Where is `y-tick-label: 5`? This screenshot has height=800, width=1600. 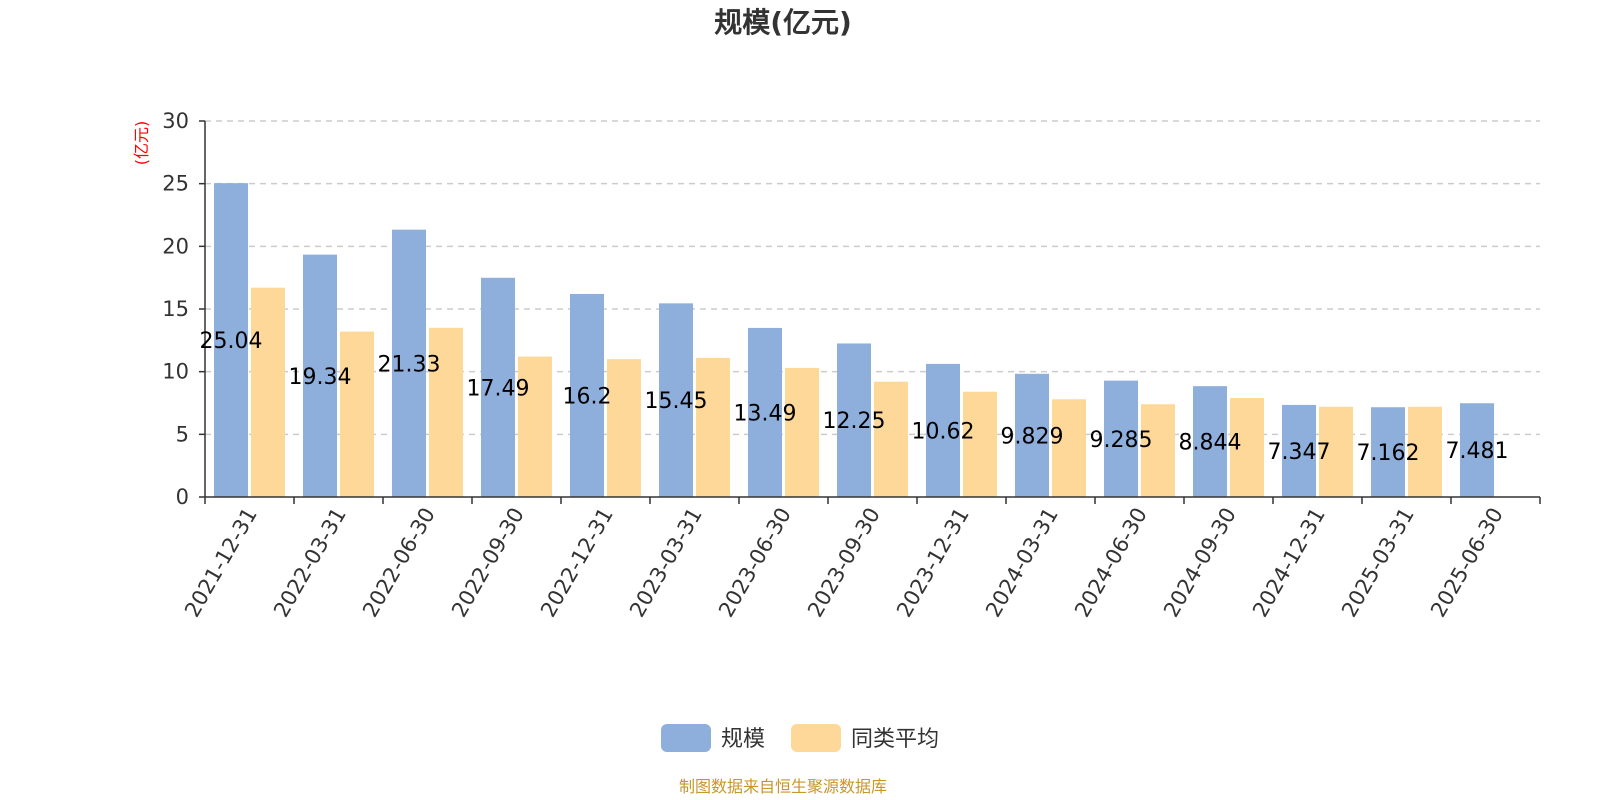 y-tick-label: 5 is located at coordinates (182, 434).